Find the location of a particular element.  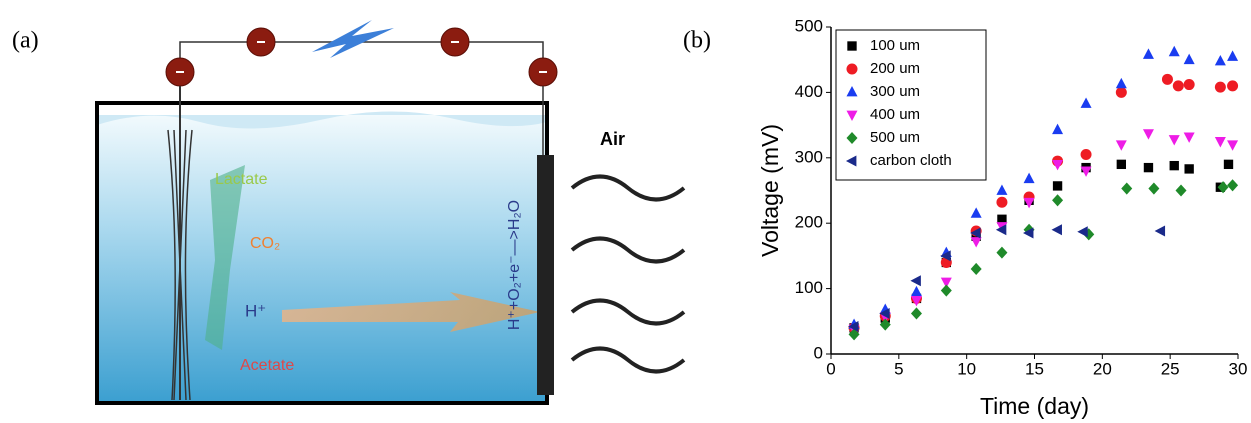

x-tick-label: 30 is located at coordinates (1238, 368).